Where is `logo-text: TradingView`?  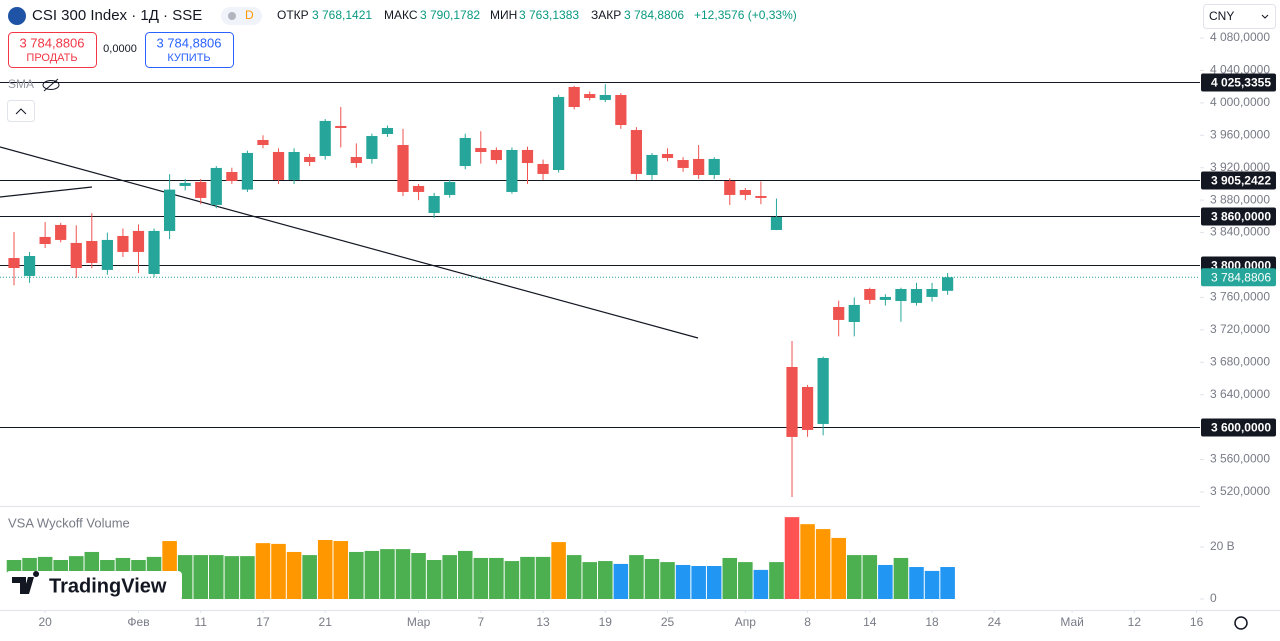
logo-text: TradingView is located at coordinates (108, 586).